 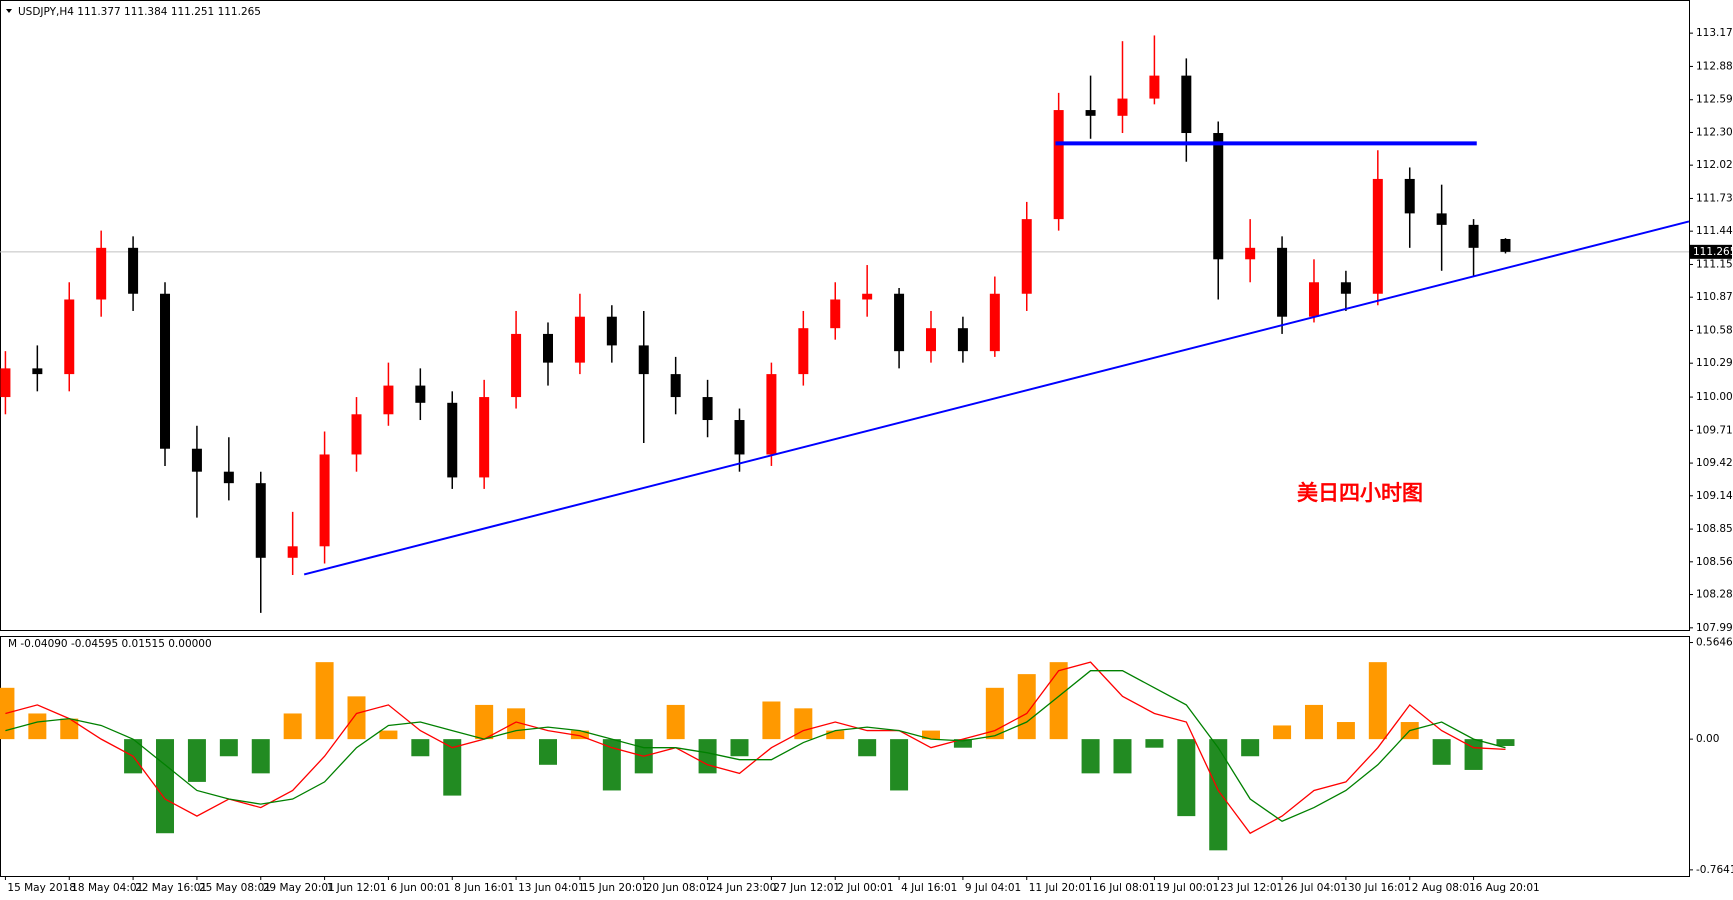 I want to click on y-tick-label: 111.730, so click(x=1714, y=198).